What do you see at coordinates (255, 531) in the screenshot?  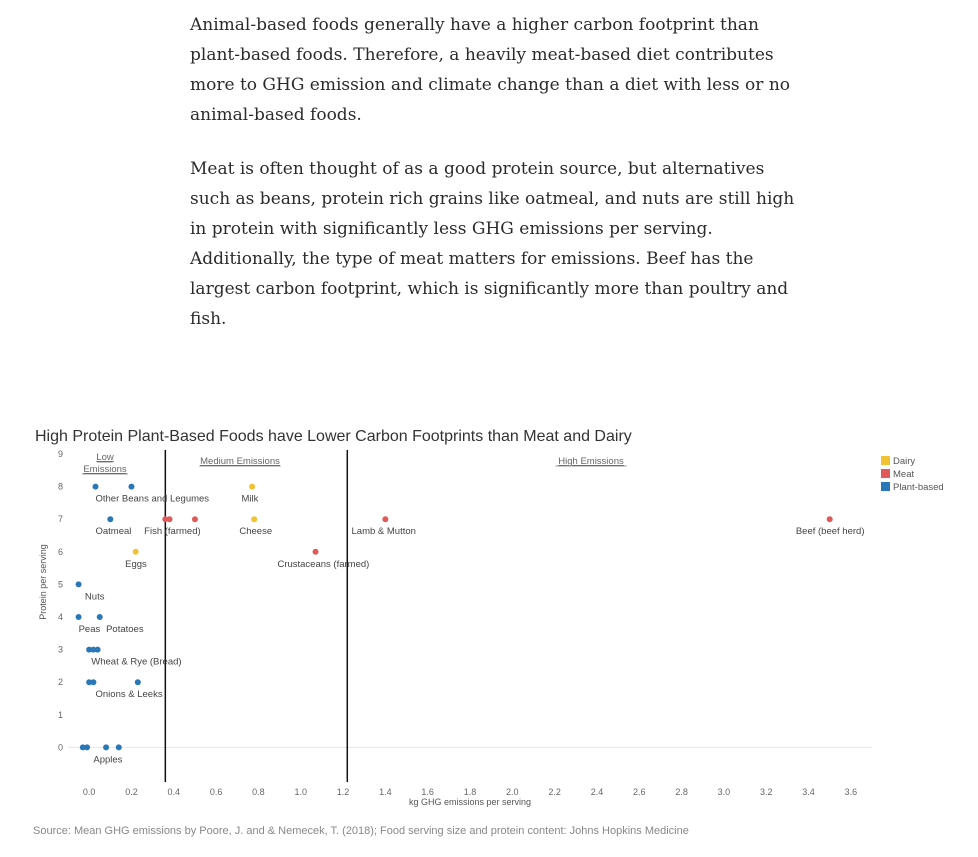 I see `point-annotation: Cheese` at bounding box center [255, 531].